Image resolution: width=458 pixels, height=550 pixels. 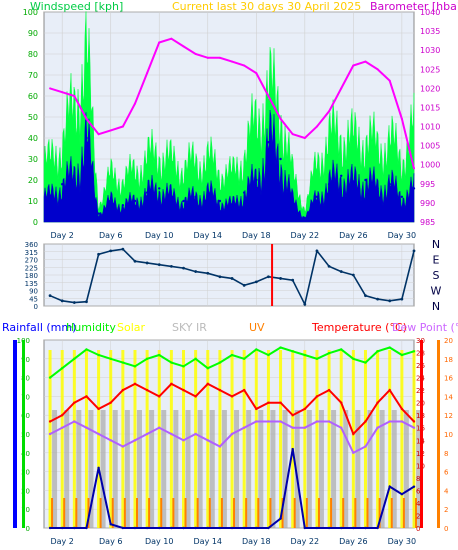 What do you see at coordinates (31, 253) in the screenshot?
I see `direction-tick-label: 315` at bounding box center [31, 253].